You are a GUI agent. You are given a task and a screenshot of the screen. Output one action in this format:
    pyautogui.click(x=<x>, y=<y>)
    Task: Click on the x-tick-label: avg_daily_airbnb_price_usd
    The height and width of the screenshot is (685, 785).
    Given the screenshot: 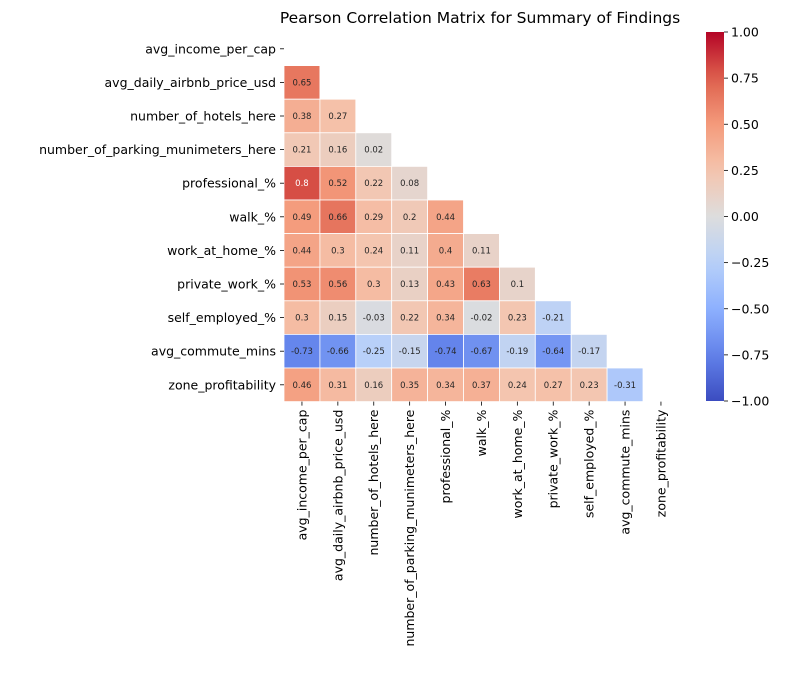 What is the action you would take?
    pyautogui.click(x=337, y=495)
    